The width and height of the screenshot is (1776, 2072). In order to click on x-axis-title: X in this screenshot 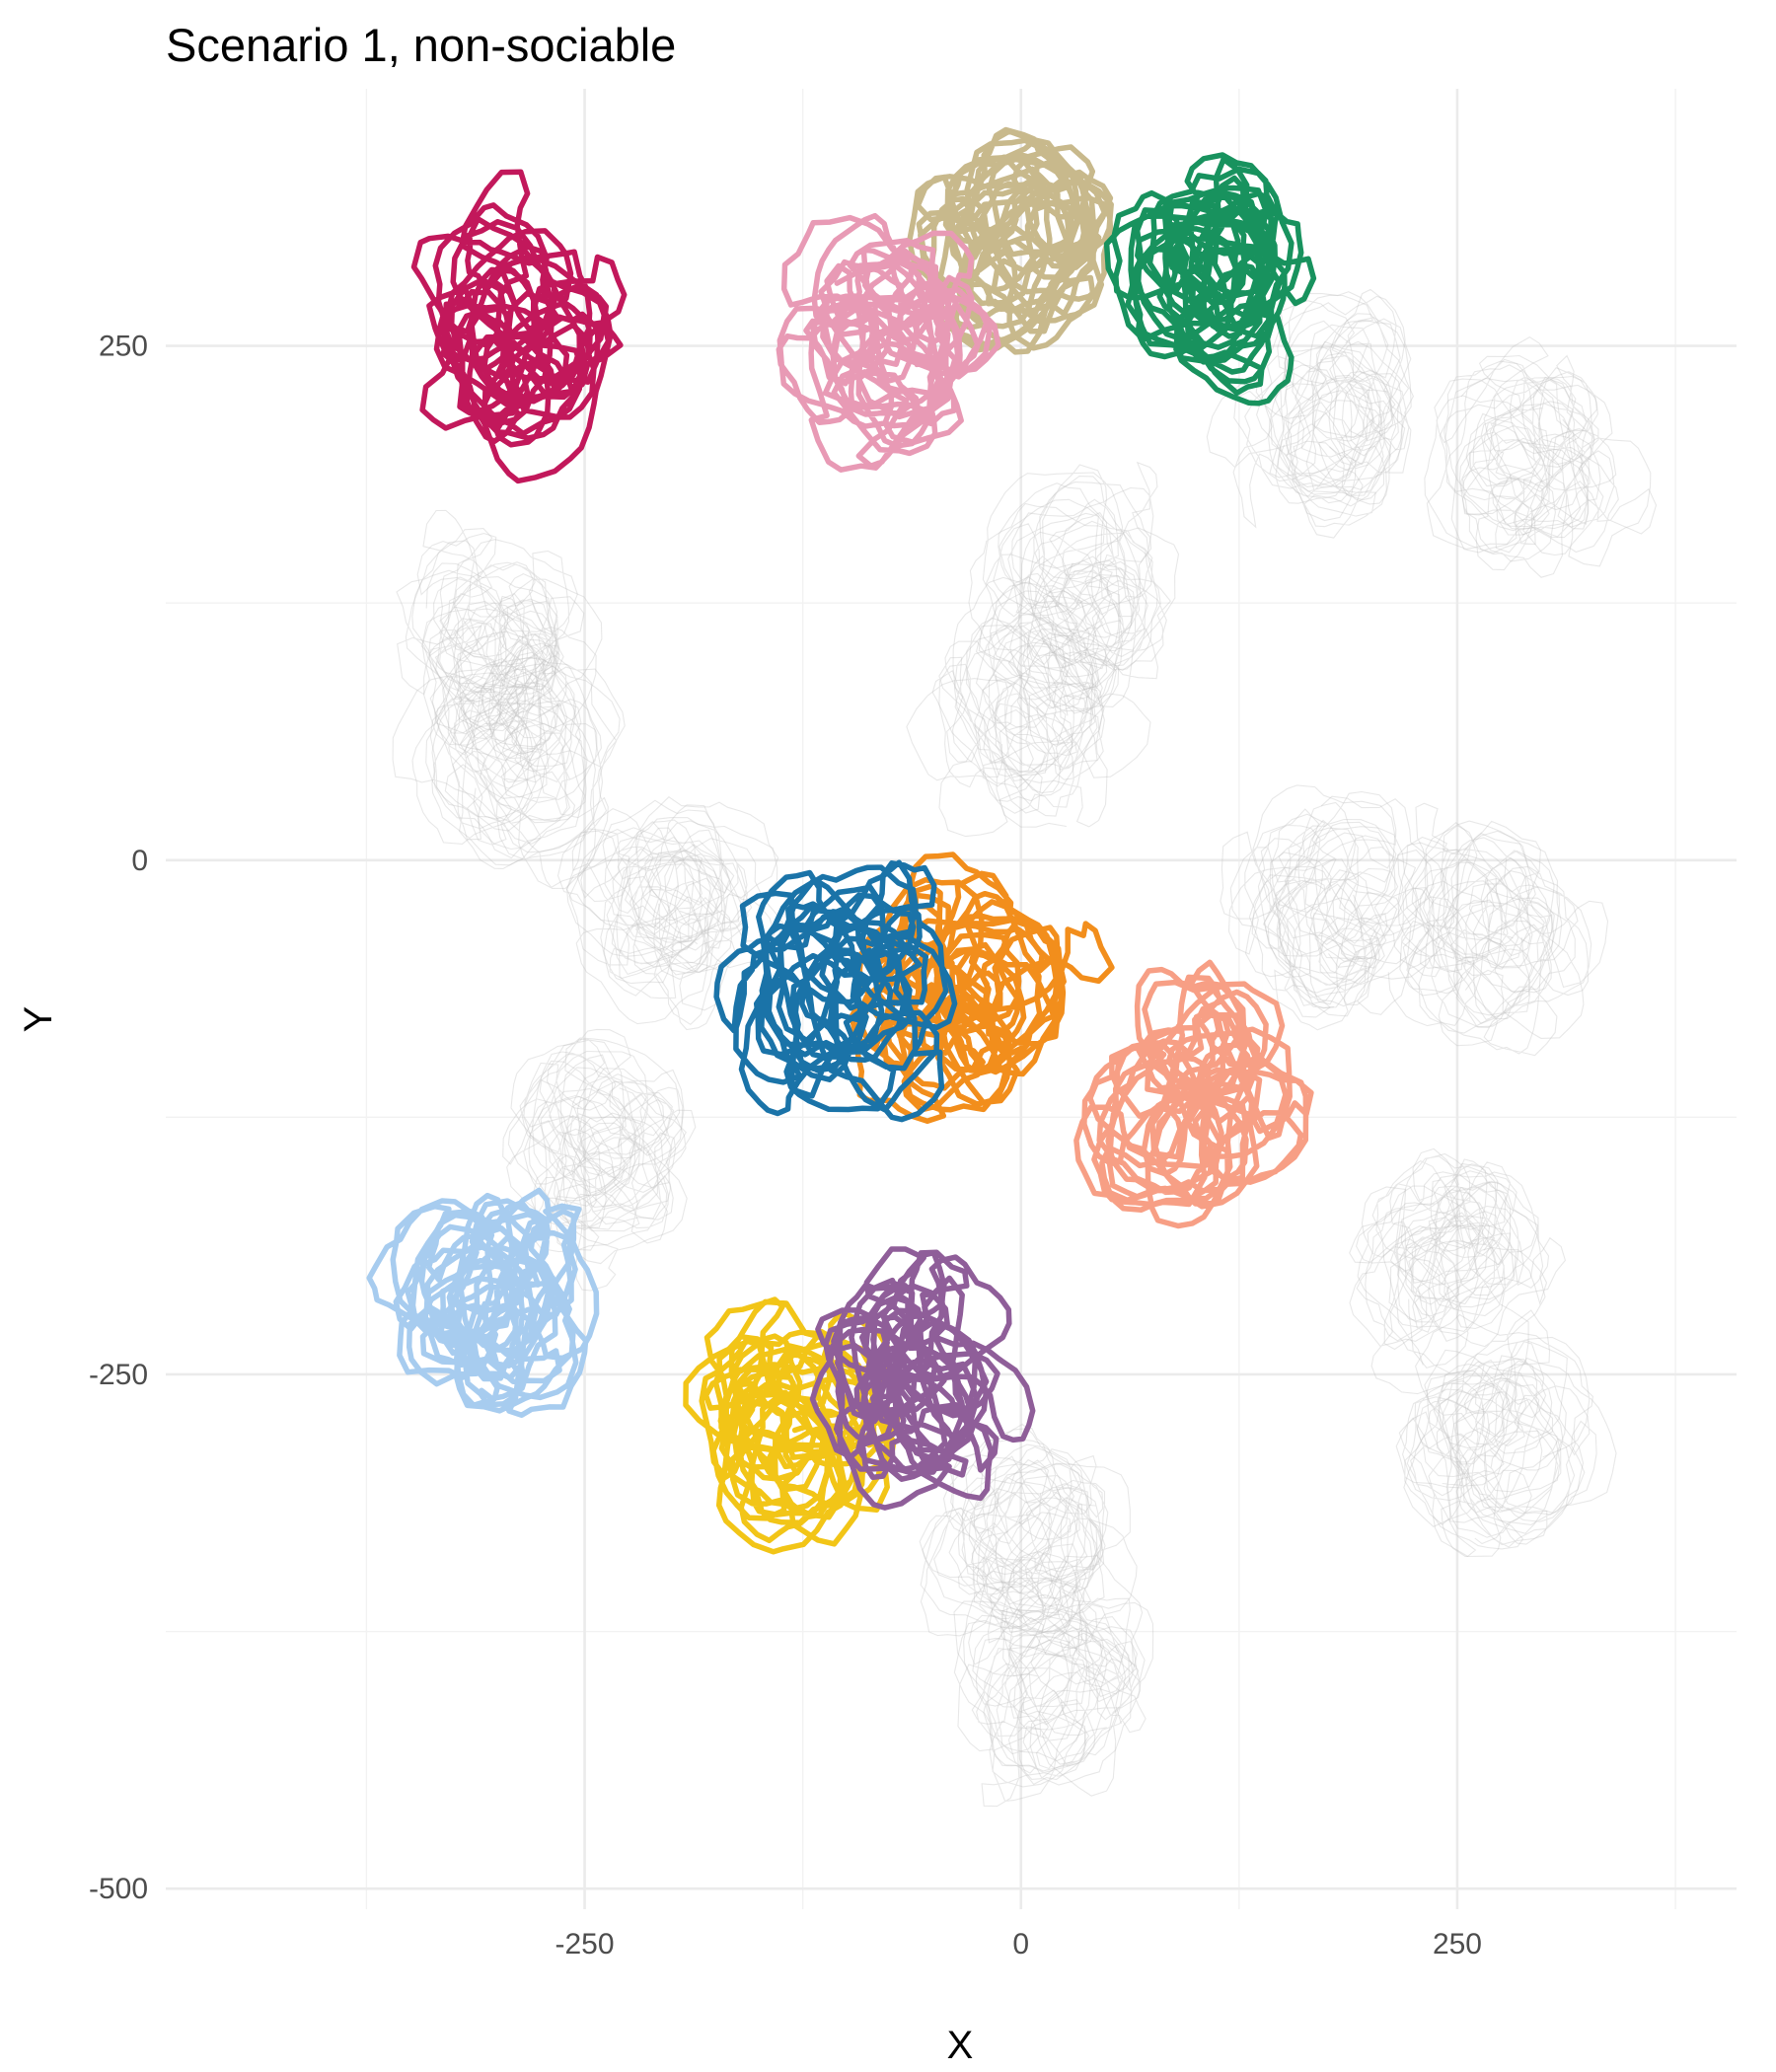, I will do `click(961, 2046)`.